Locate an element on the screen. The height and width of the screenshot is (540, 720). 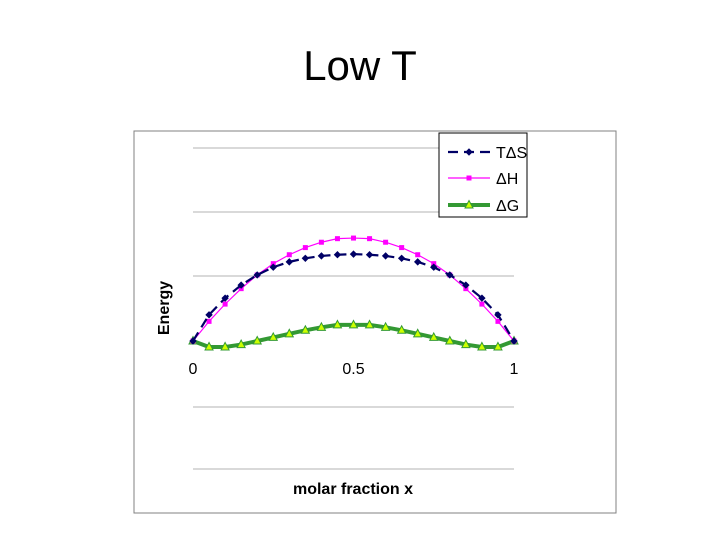
legend-entry: ΔH is located at coordinates (483, 179).